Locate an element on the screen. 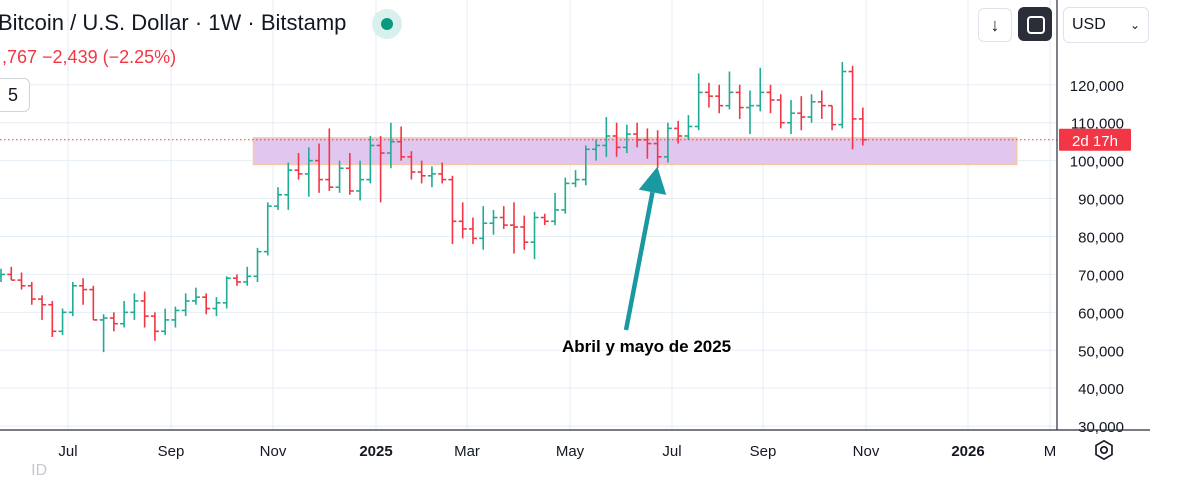 The image size is (1200, 488). price-tag-countdown: 2d 17h is located at coordinates (1095, 141).